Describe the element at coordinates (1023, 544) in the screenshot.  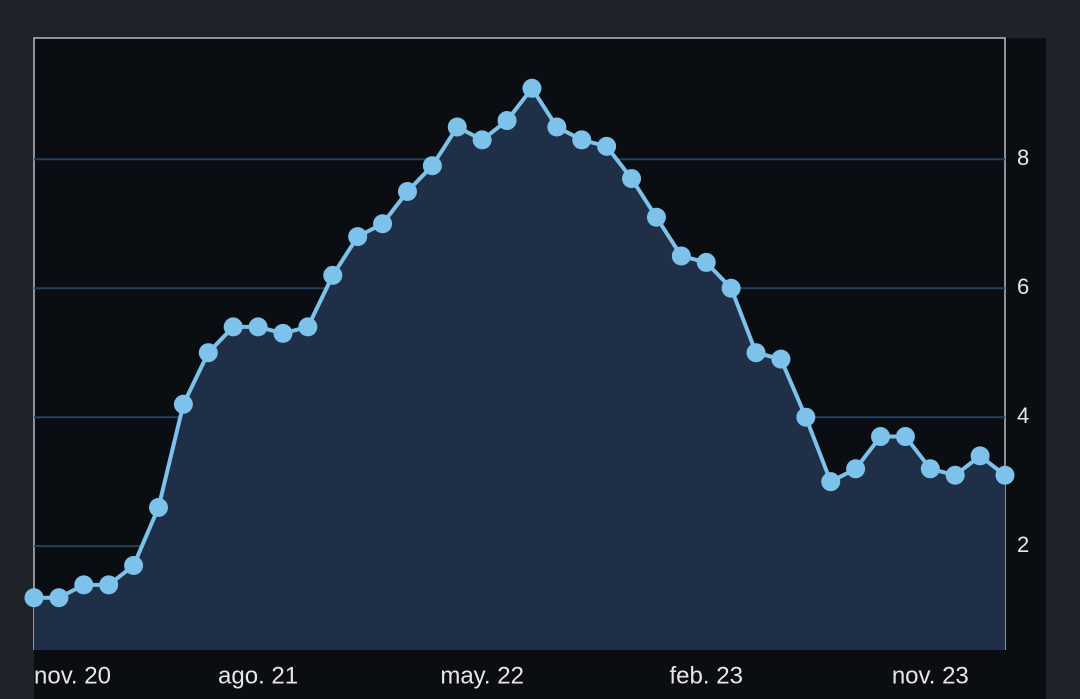
I see `y-tick-label: 2` at that location.